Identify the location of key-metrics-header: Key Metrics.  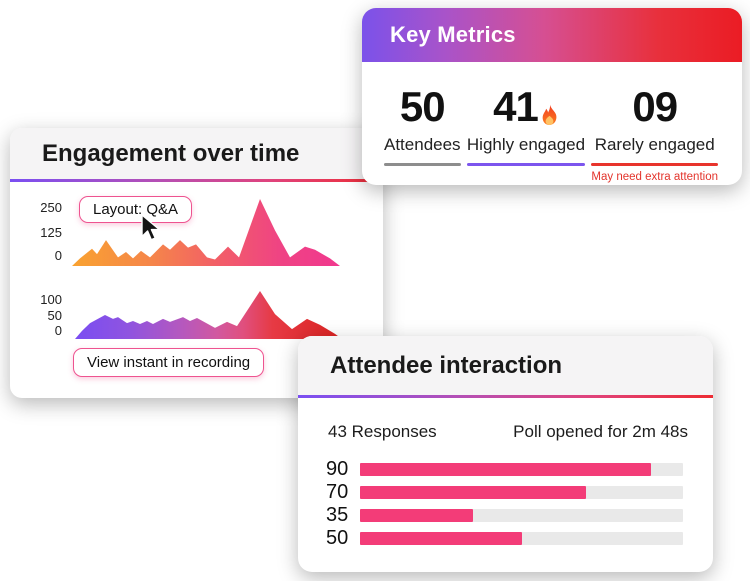
(552, 35).